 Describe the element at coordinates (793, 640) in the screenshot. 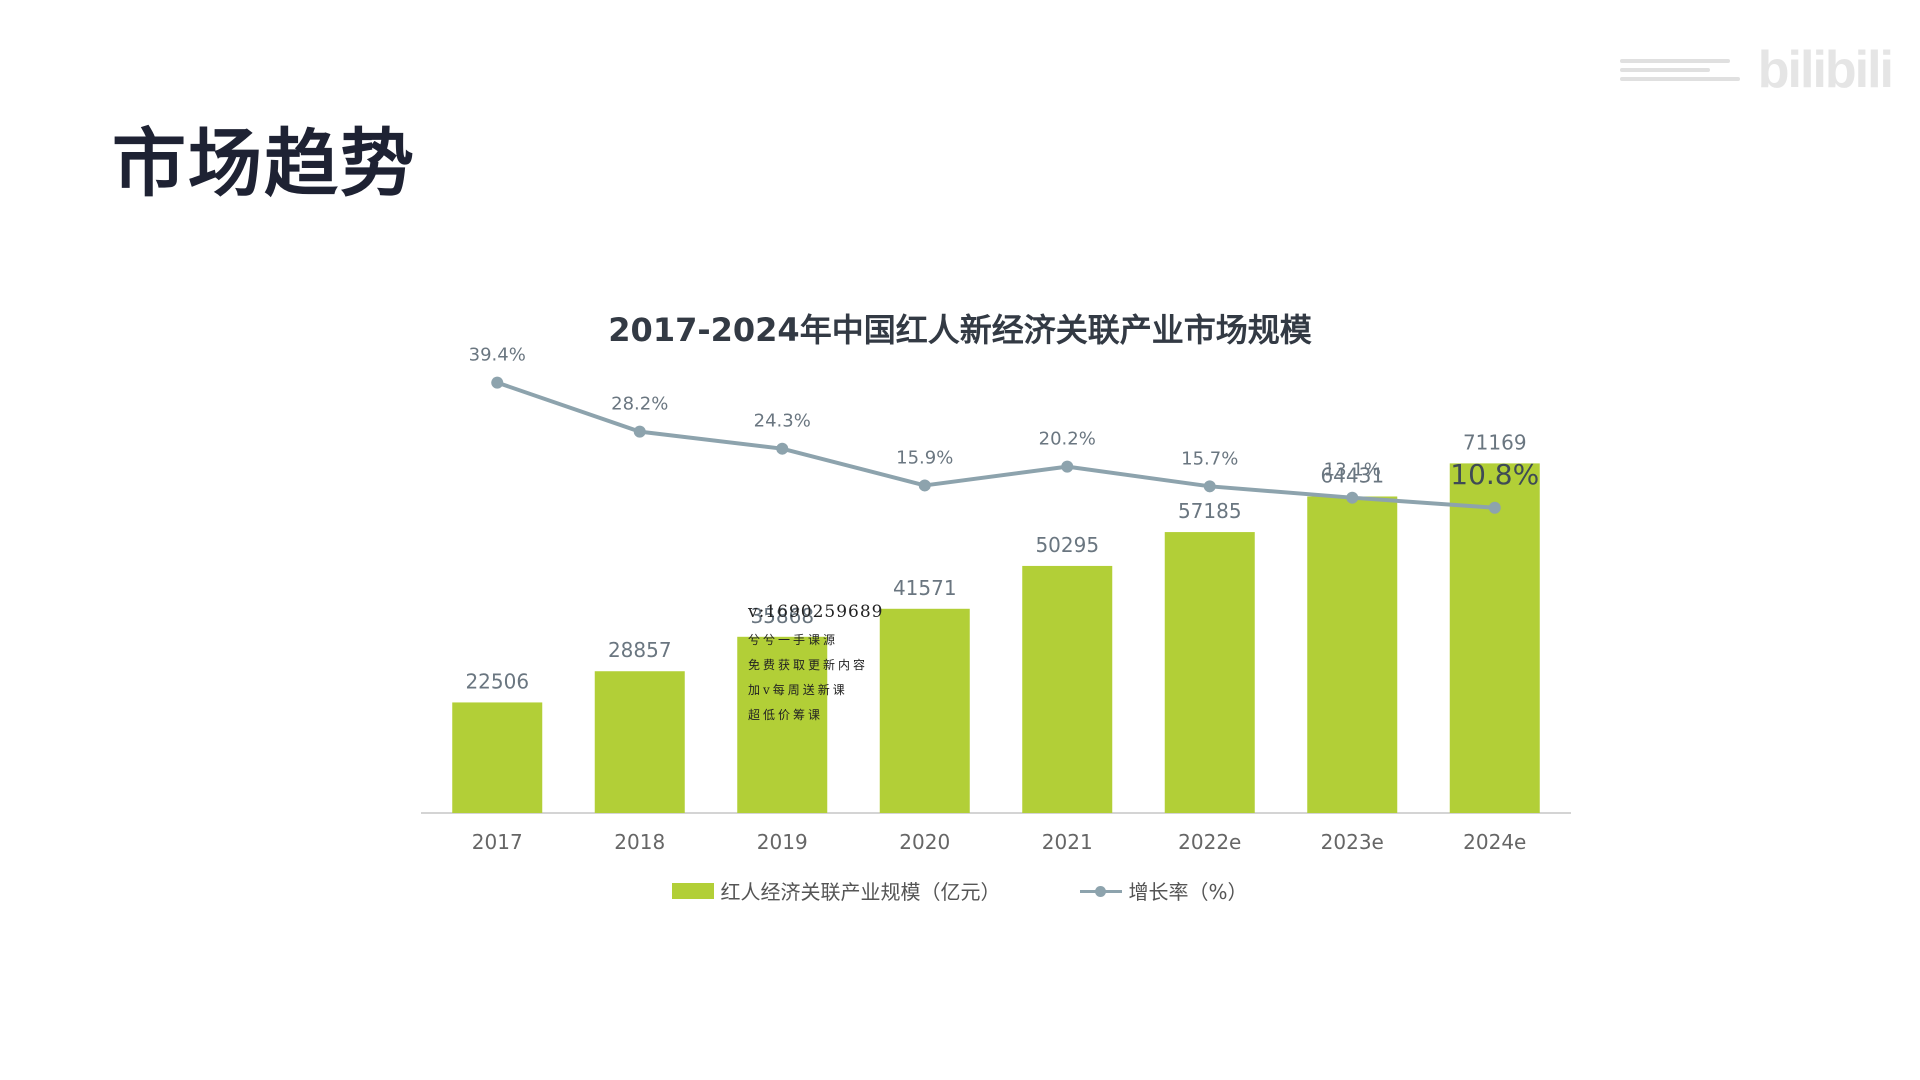

I see `overlay-line: 兮兮一手课源` at that location.